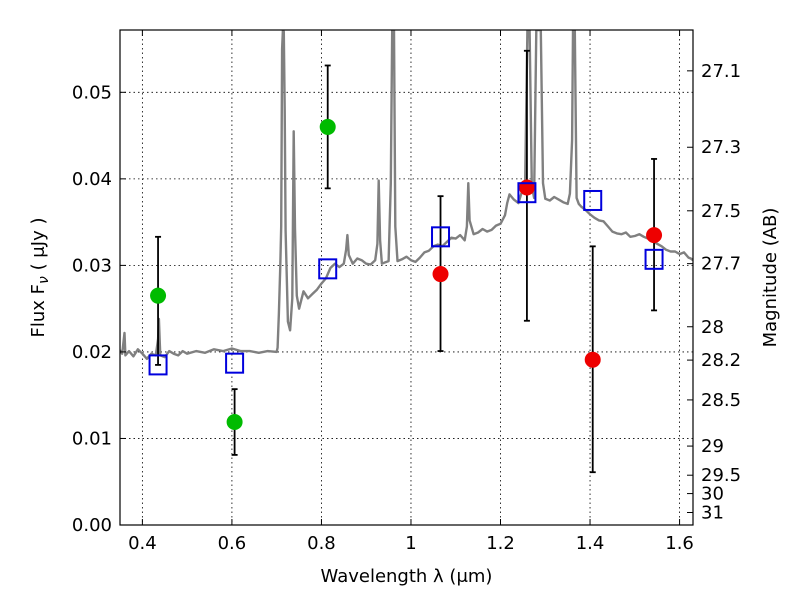  Describe the element at coordinates (410, 543) in the screenshot. I see `x-tick-label: 1` at that location.